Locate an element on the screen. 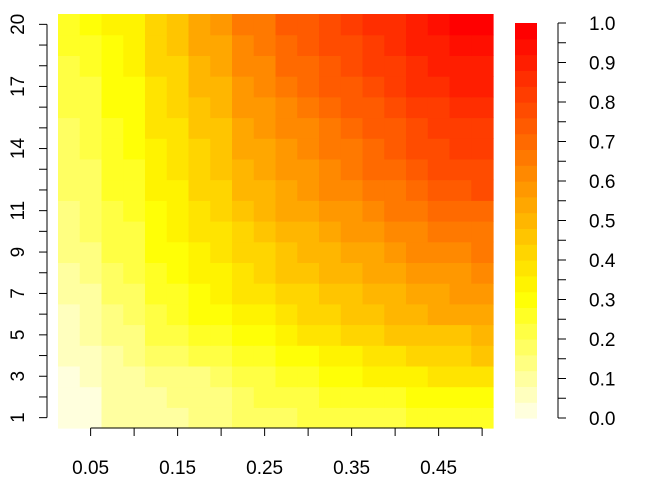 This screenshot has height=486, width=645. legend-tick-label: 0.1 is located at coordinates (602, 380).